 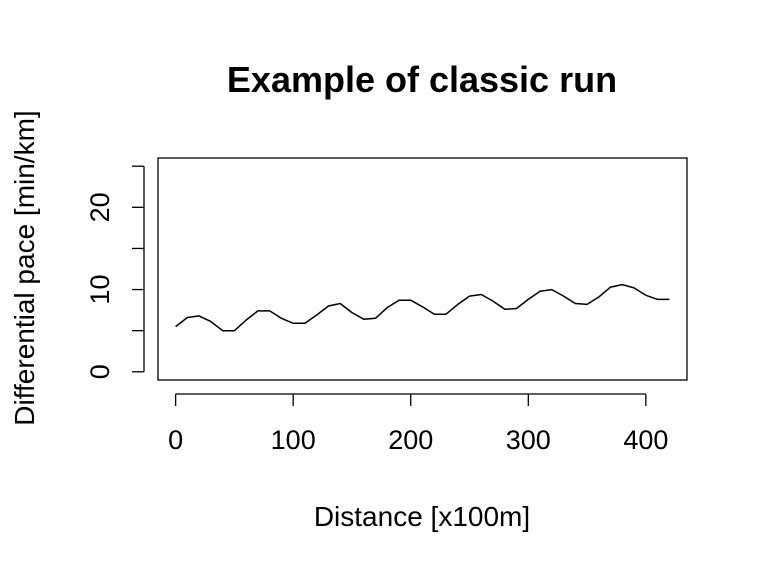 I want to click on y-axis: 0 10 20, so click(x=115, y=272).